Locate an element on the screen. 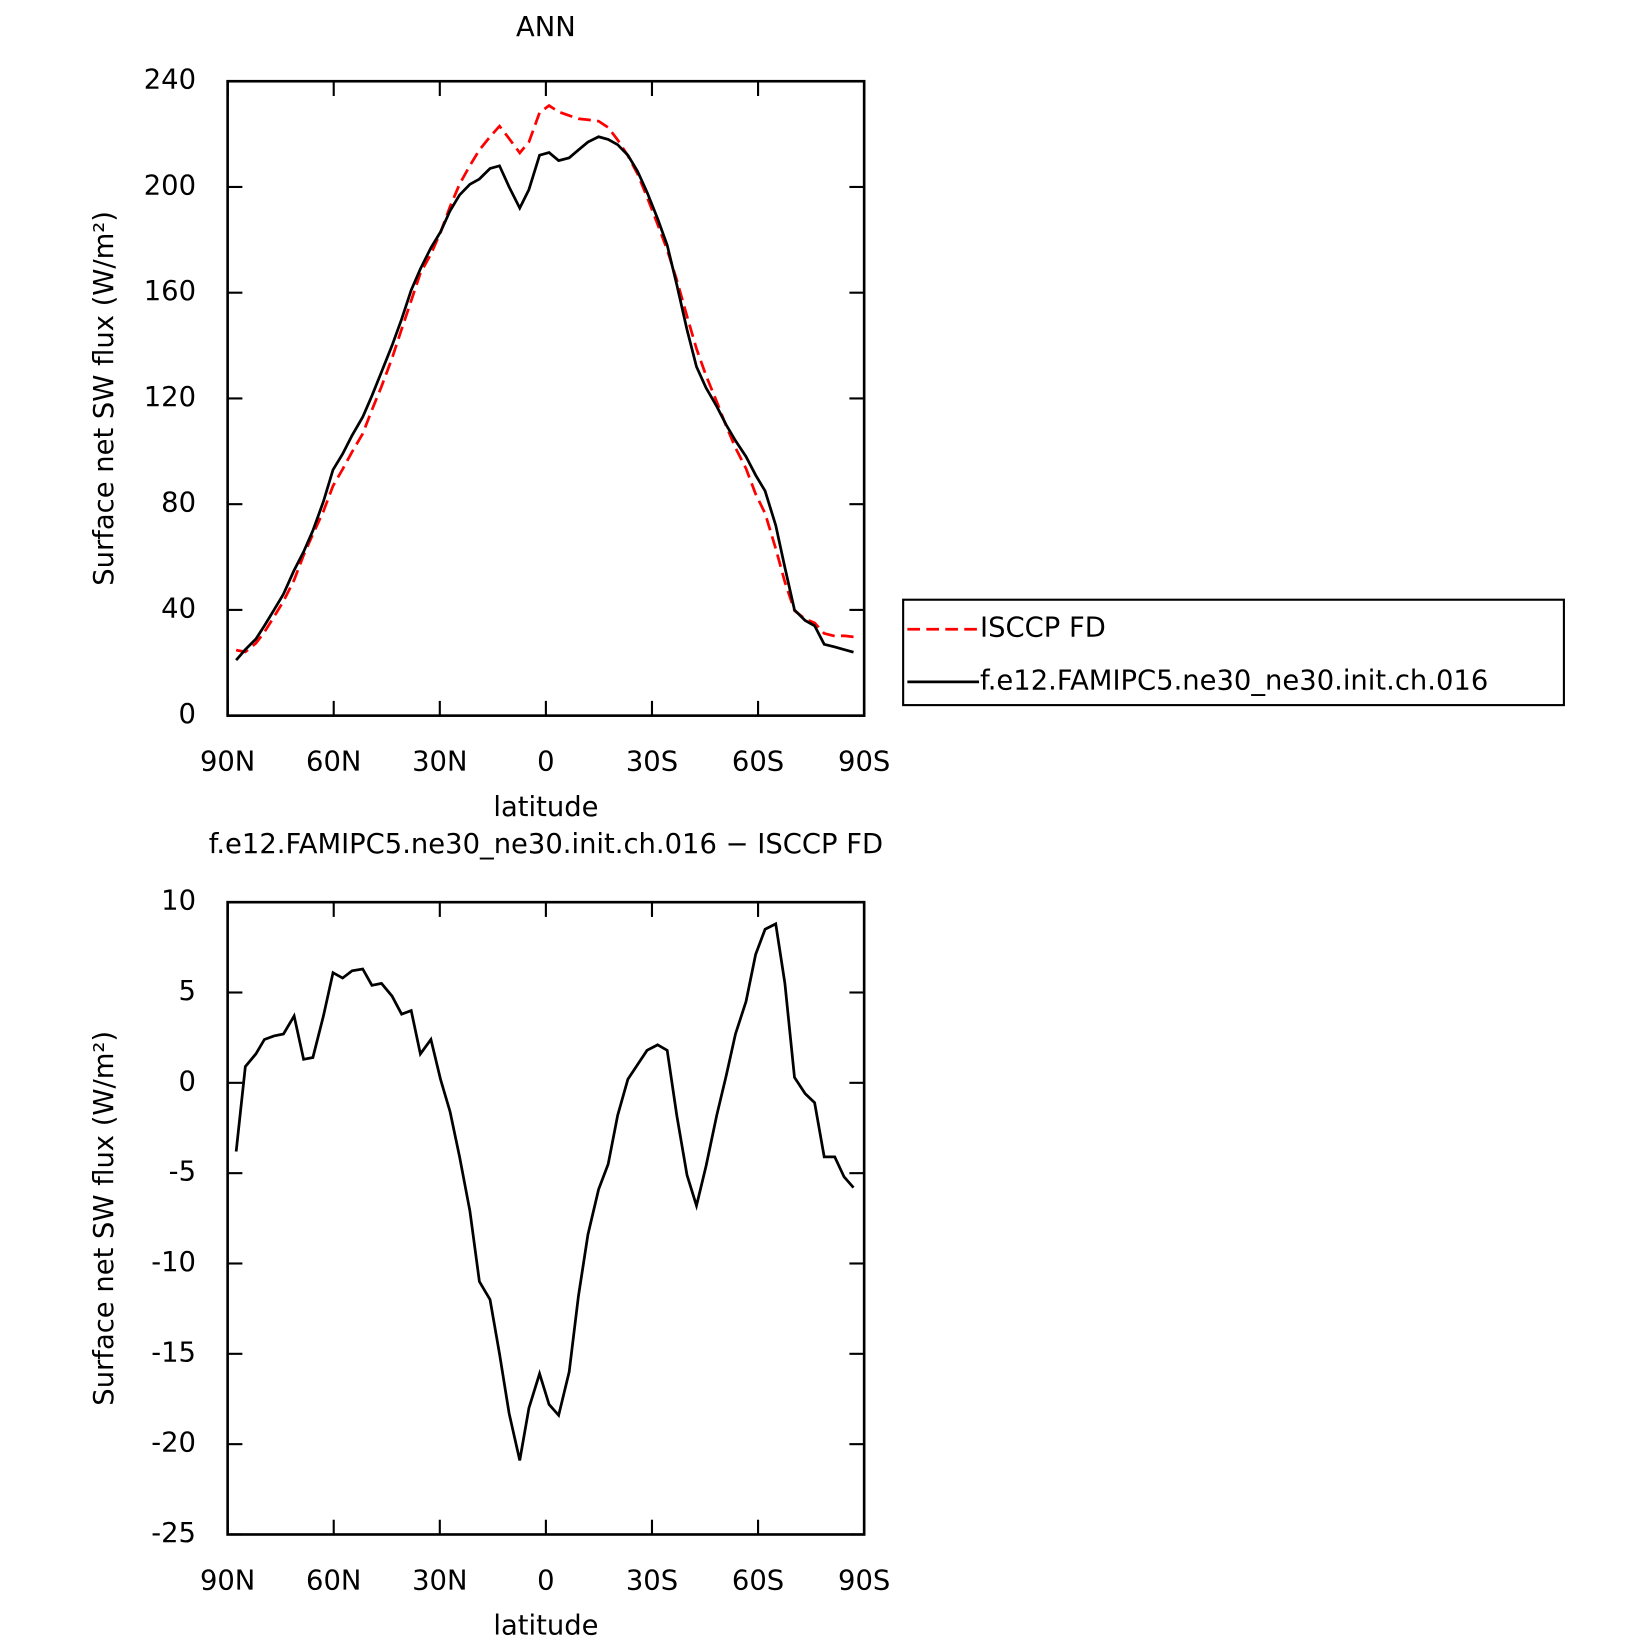 This screenshot has width=1644, height=1641. y-tick-label: 240 is located at coordinates (170, 80).